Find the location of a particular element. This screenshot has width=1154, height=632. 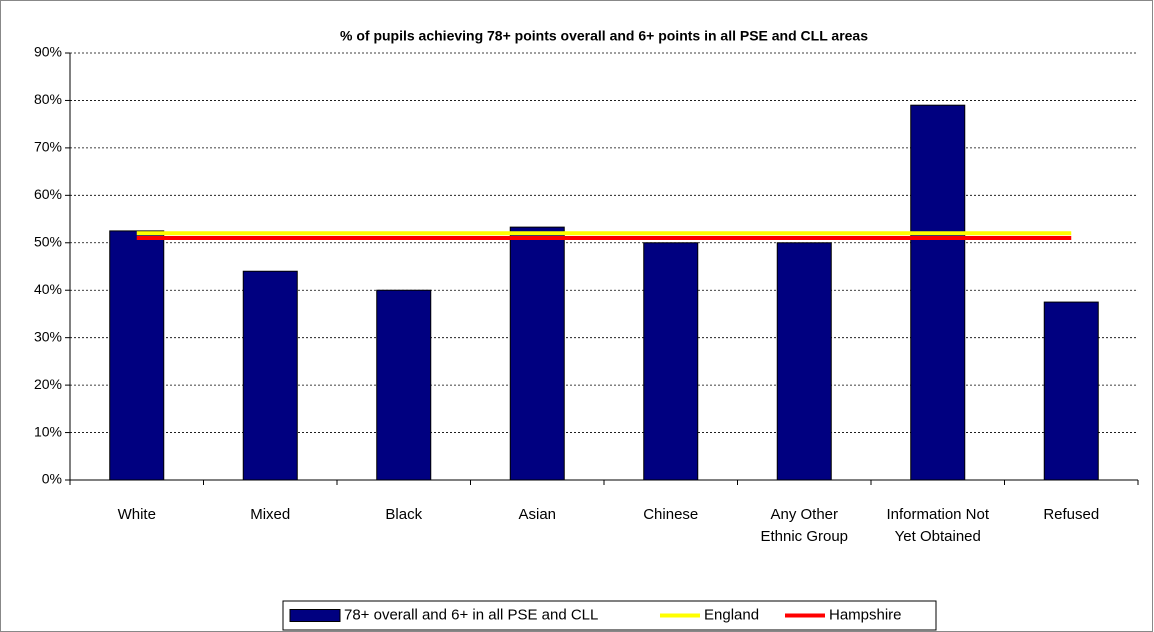

y-tick-label: 20% is located at coordinates (48, 384).